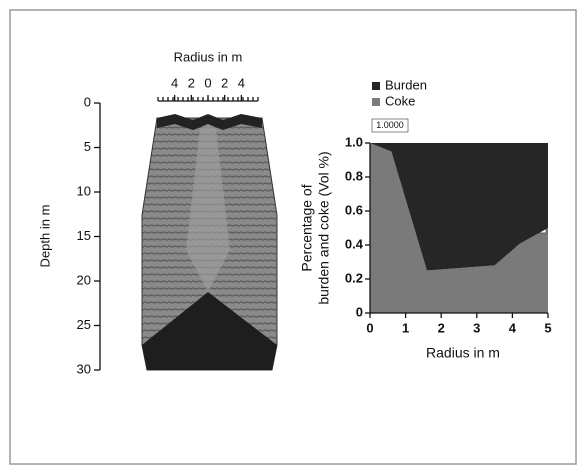 Image resolution: width=588 pixels, height=471 pixels. I want to click on legend-label: Burden, so click(406, 84).